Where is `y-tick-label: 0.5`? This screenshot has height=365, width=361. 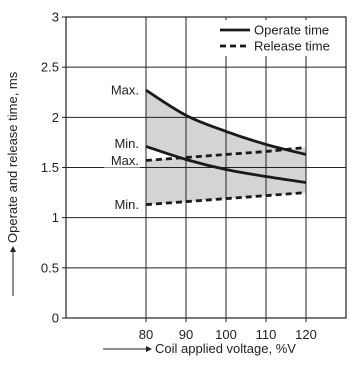 y-tick-label: 0.5 is located at coordinates (50, 267).